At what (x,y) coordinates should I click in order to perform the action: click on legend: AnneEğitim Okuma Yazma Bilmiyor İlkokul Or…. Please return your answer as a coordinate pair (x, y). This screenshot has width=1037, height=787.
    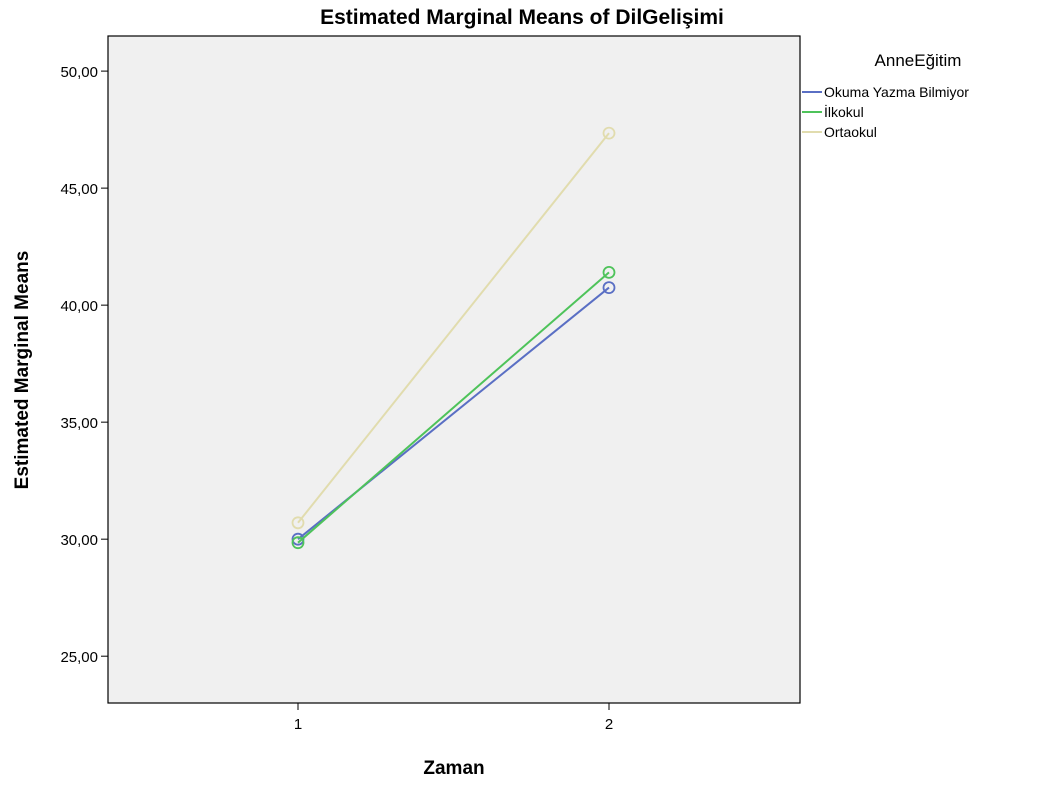
    Looking at the image, I should click on (885, 95).